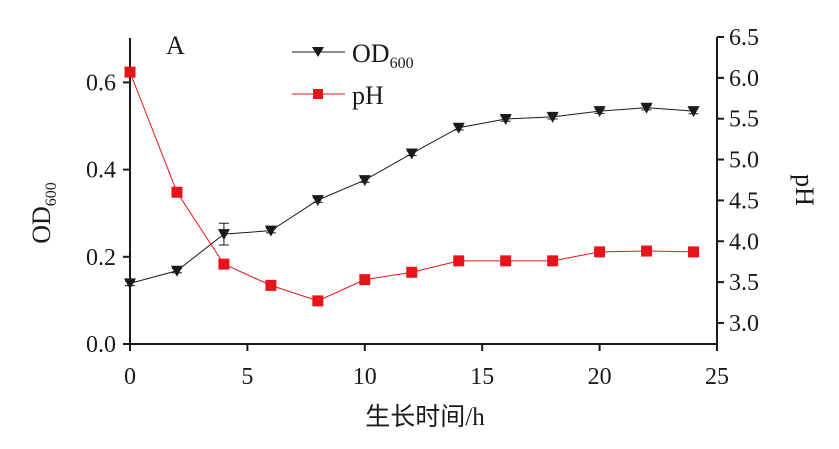 This screenshot has width=839, height=449. Describe the element at coordinates (744, 283) in the screenshot. I see `right-y-tick-label: 3.5` at that location.